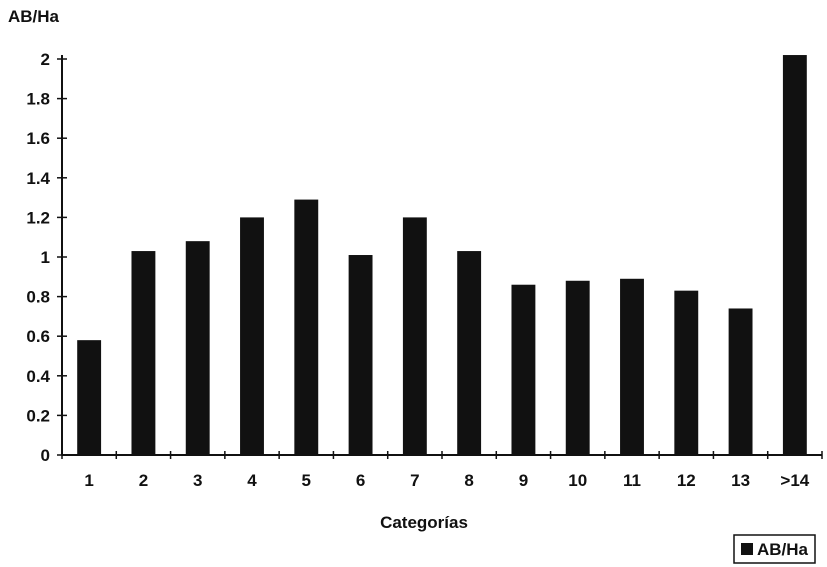  I want to click on y-tick-label: 0, so click(45, 455).